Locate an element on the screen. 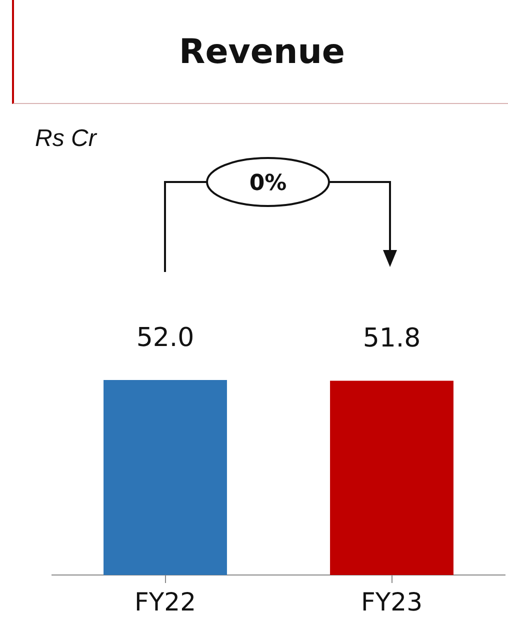  data-label: 52.0 is located at coordinates (165, 337).